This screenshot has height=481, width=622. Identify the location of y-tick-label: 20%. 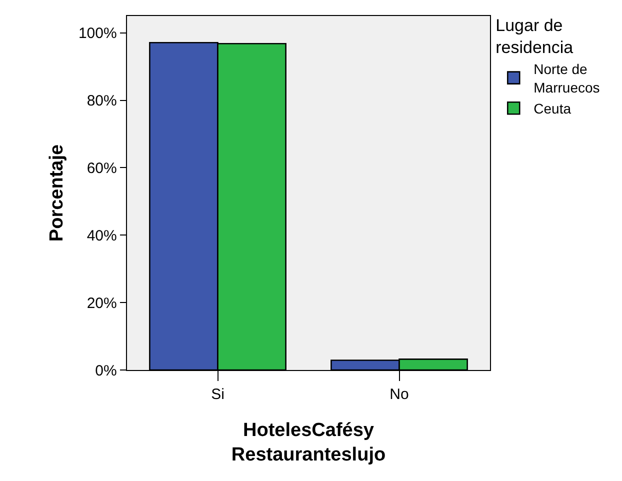
(101, 303).